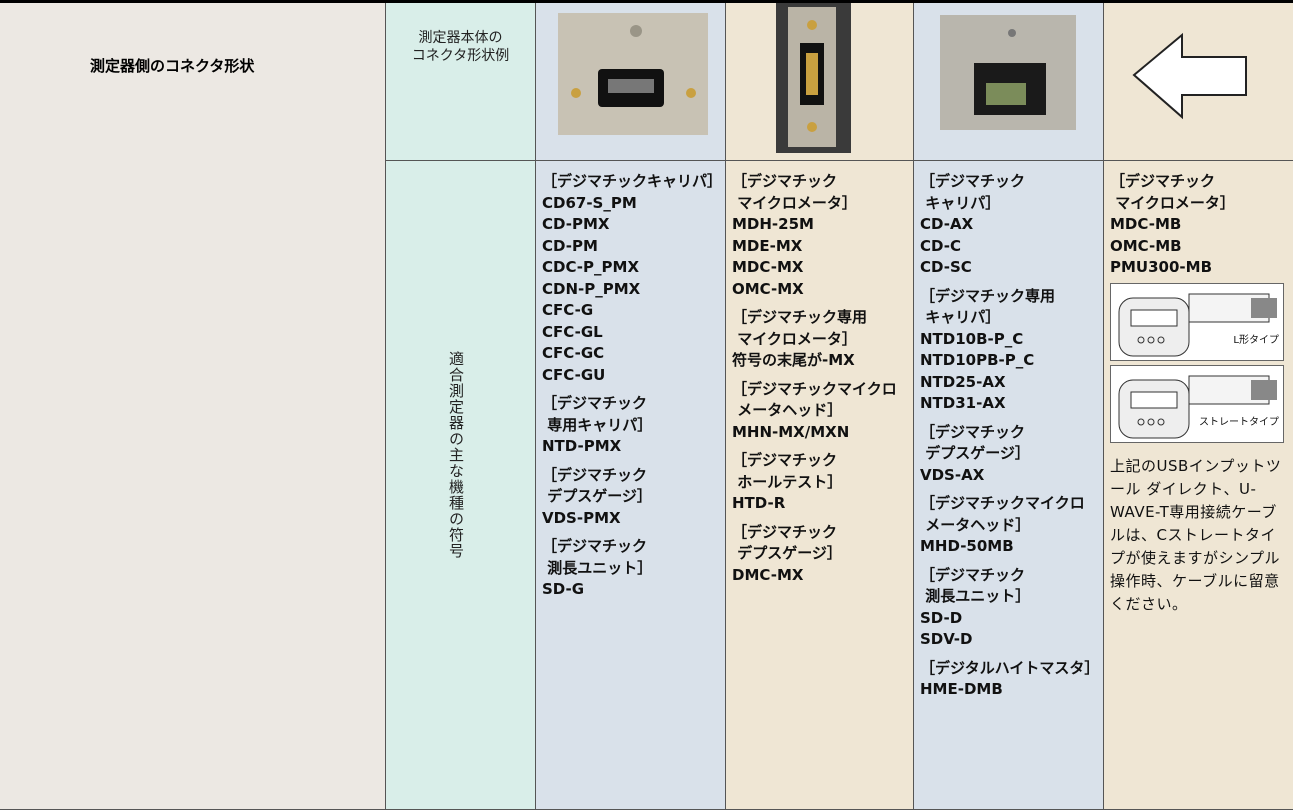 This screenshot has height=810, width=1293. I want to click on model-code: CFC-GL, so click(572, 331).